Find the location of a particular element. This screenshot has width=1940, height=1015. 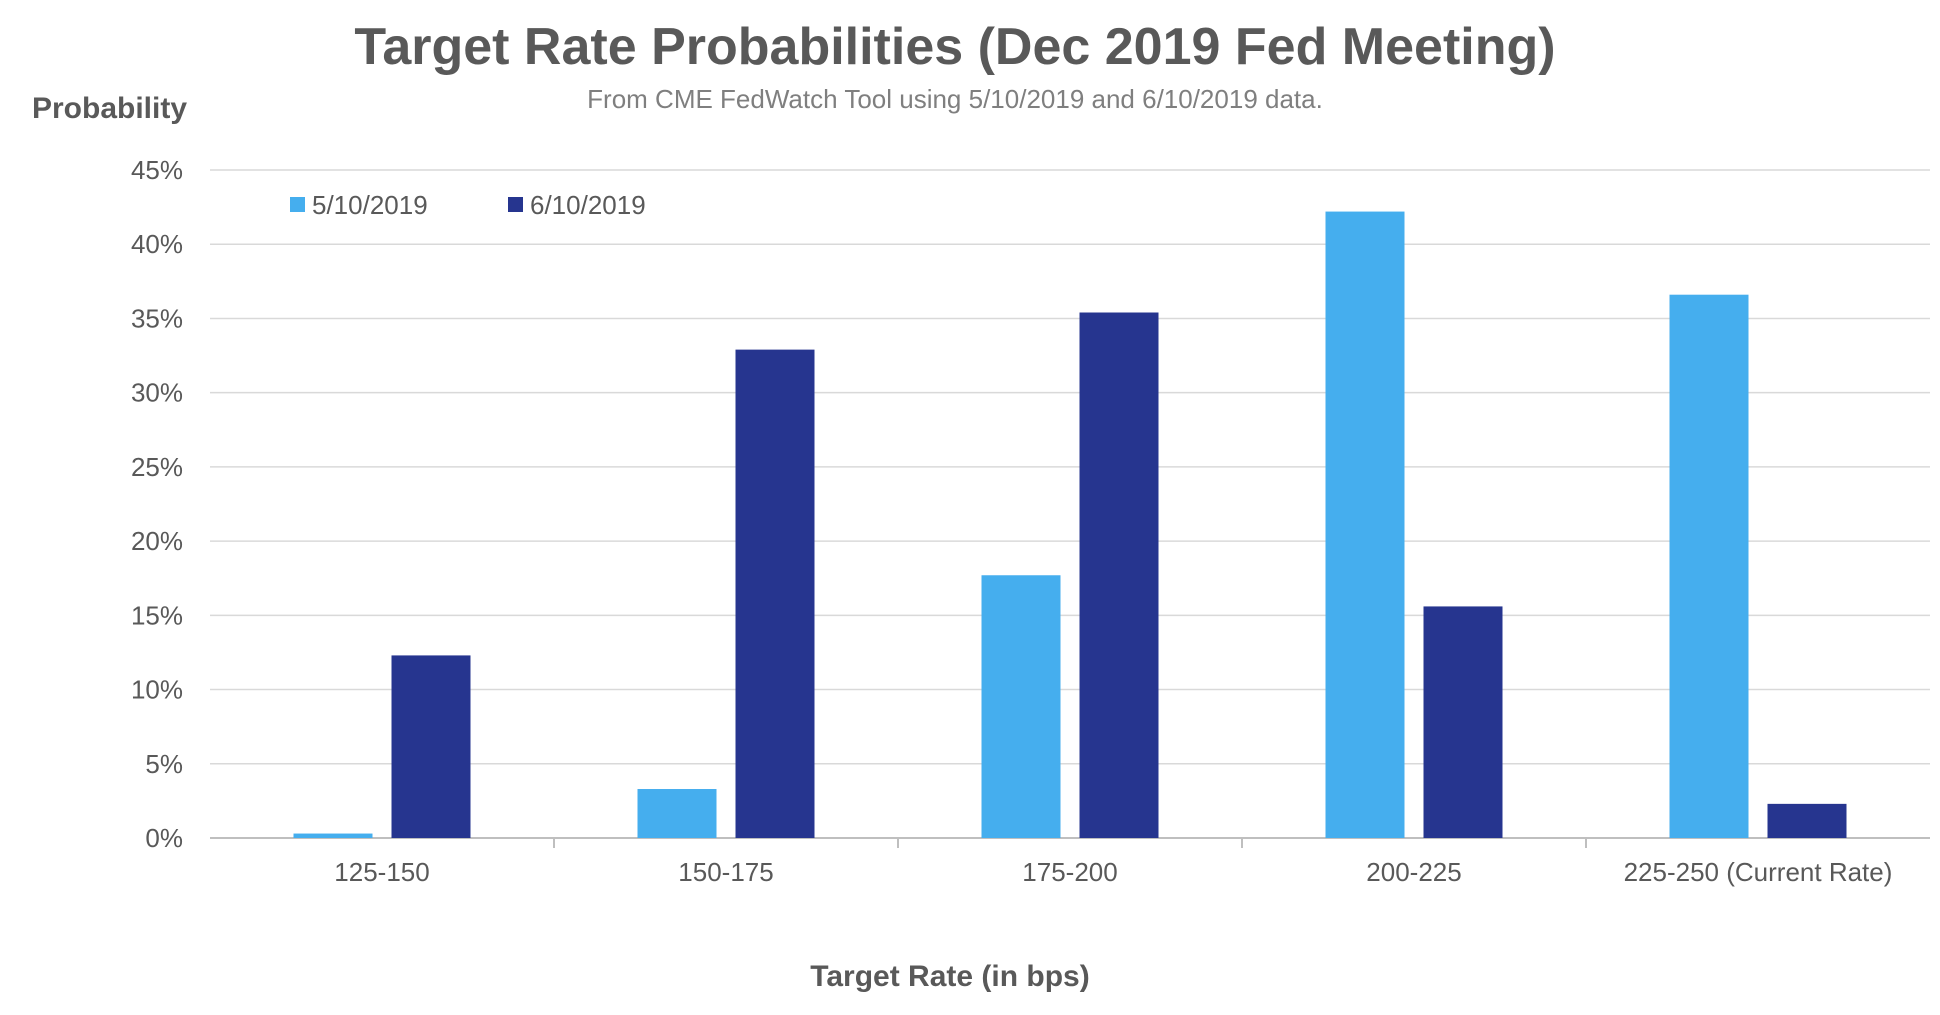

y-tick-label: 35% is located at coordinates (157, 318).